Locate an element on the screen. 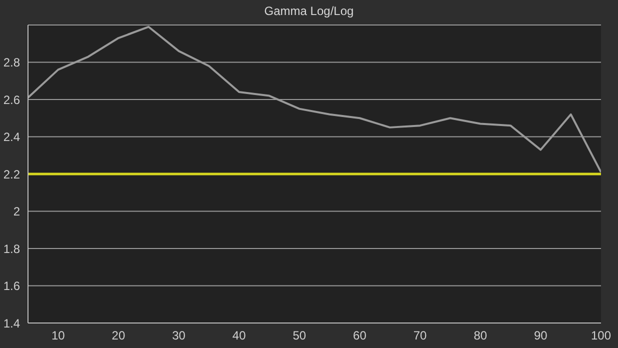 This screenshot has height=348, width=618. y-tick-label: 1.6 is located at coordinates (11, 286).